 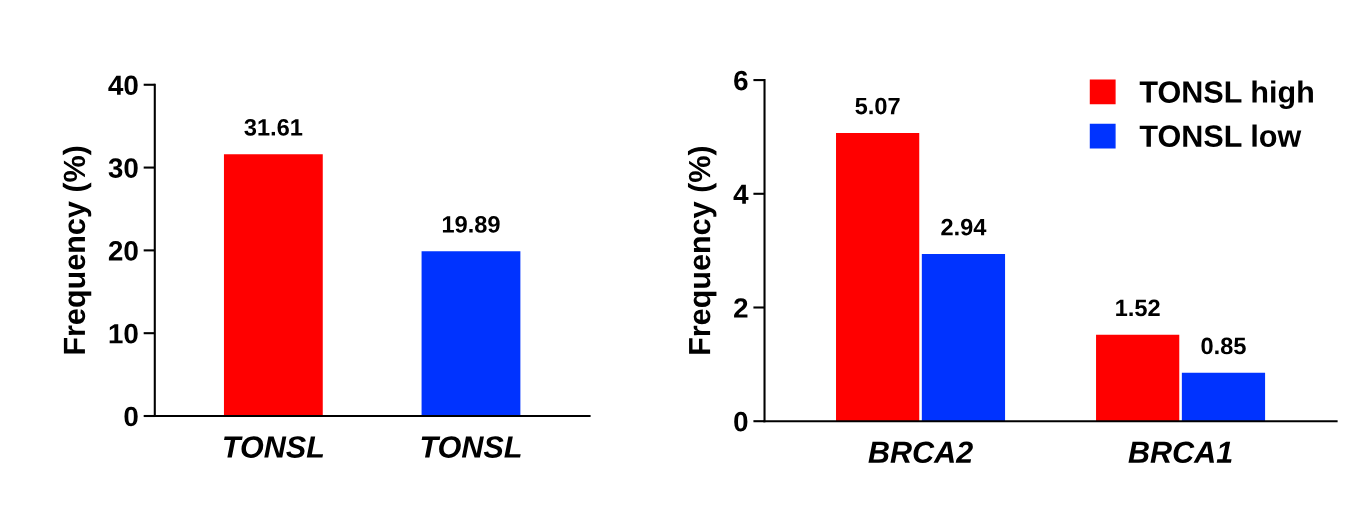 What do you see at coordinates (1223, 346) in the screenshot?
I see `data-label: 0.85` at bounding box center [1223, 346].